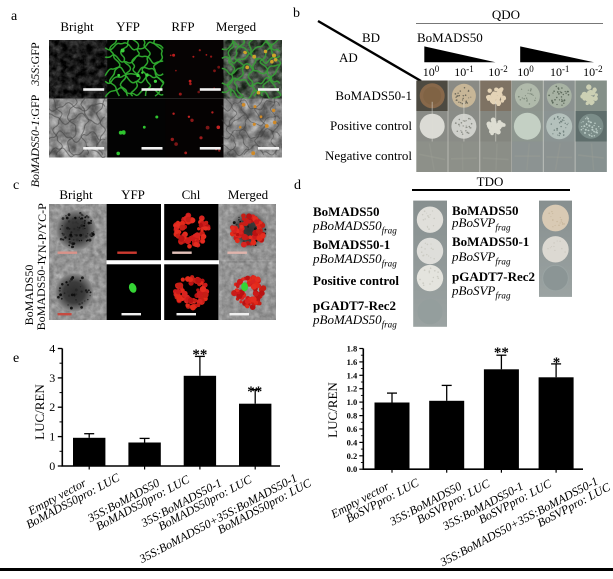 This screenshot has width=613, height=579. What do you see at coordinates (41, 295) in the screenshot?
I see `svg-text: BoMADS50-1` at bounding box center [41, 295].